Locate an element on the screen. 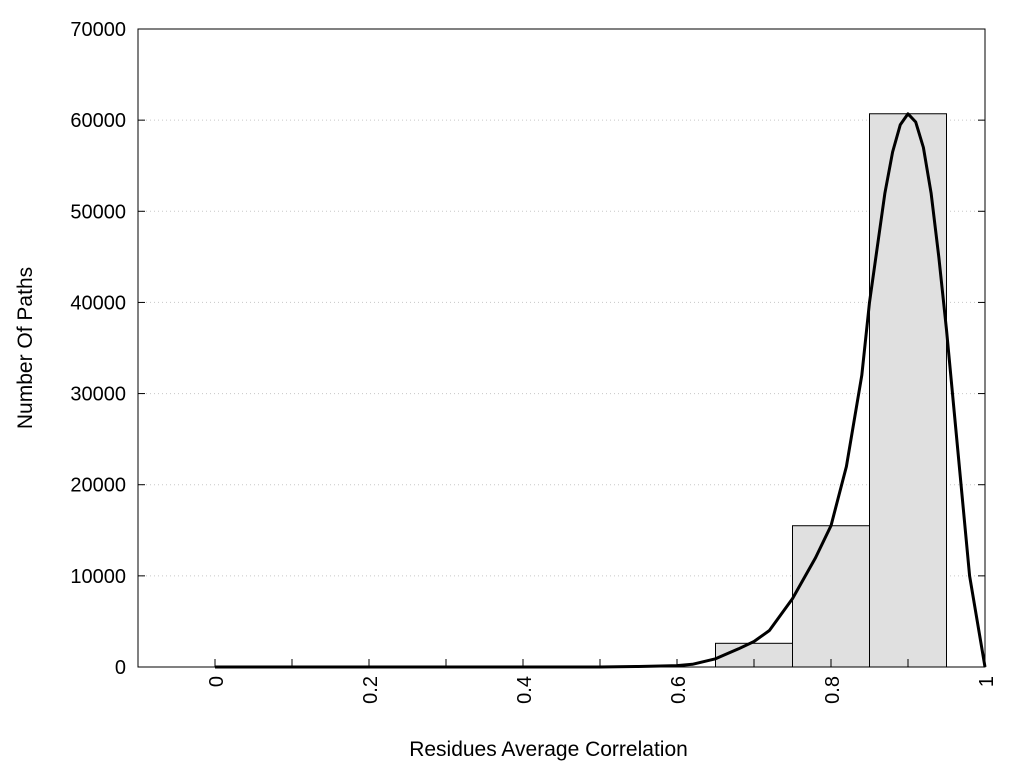 The width and height of the screenshot is (1024, 768). y-tick-label: 20000 is located at coordinates (98, 486).